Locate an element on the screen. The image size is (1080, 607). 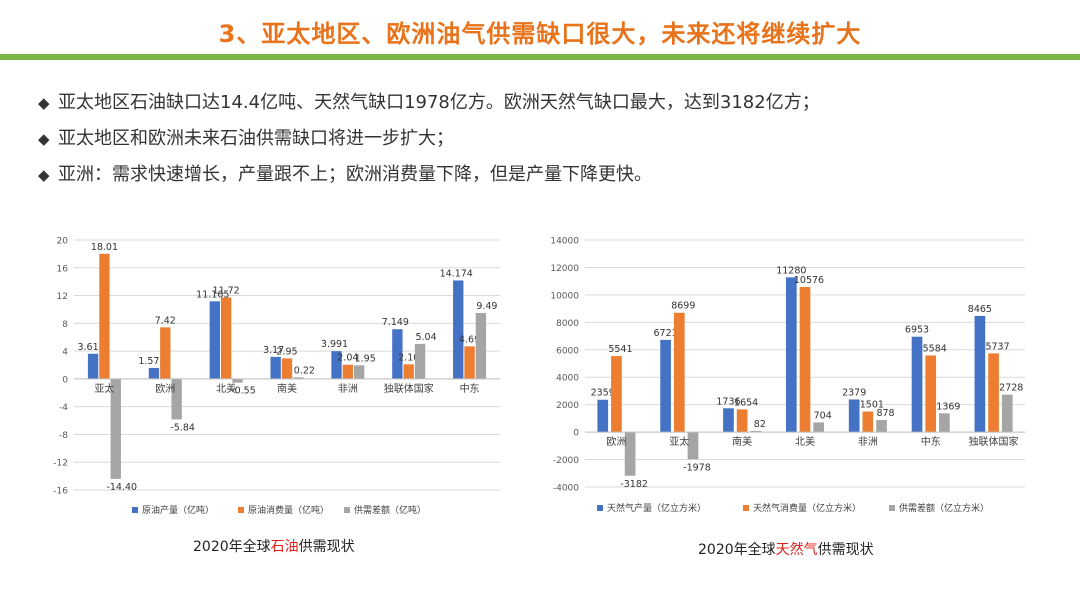
y-tick-label: 12000 is located at coordinates (564, 269).